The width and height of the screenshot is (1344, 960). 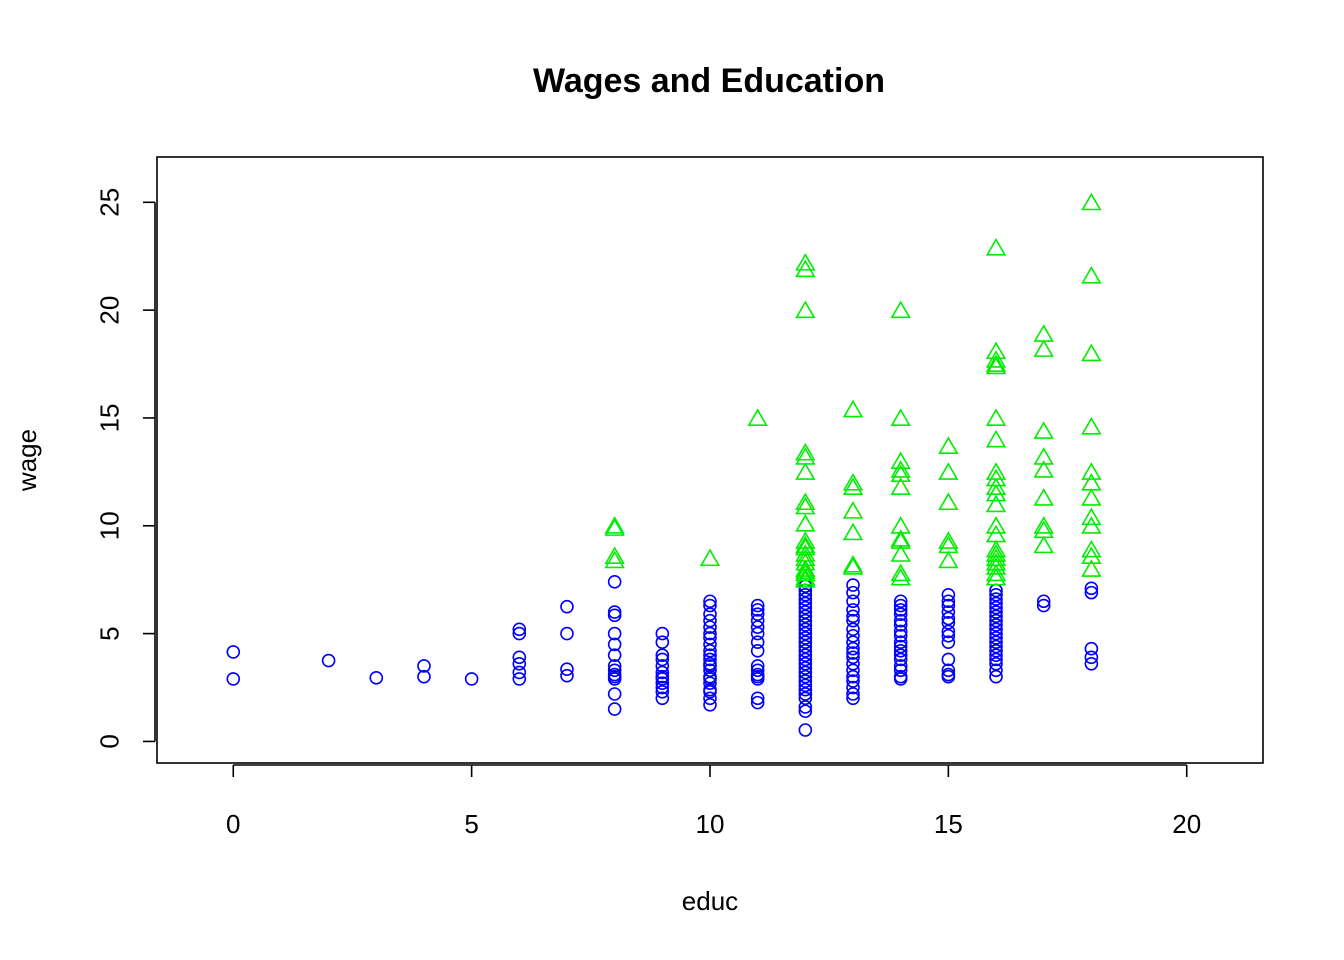 What do you see at coordinates (713, 801) in the screenshot?
I see `x-axis: 0 5 10 15 20` at bounding box center [713, 801].